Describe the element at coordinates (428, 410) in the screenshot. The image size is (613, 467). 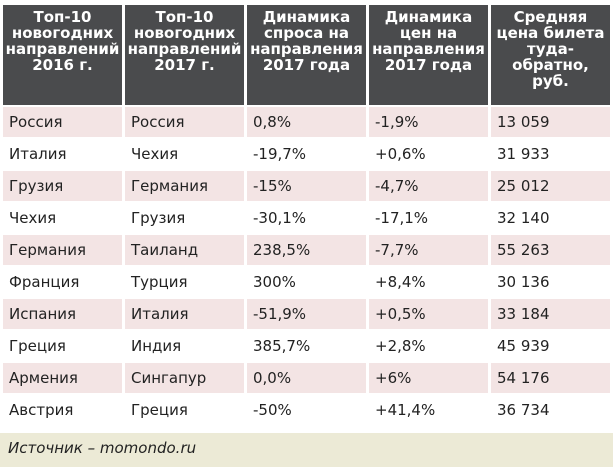
I see `table-cell: +41,4%` at that location.